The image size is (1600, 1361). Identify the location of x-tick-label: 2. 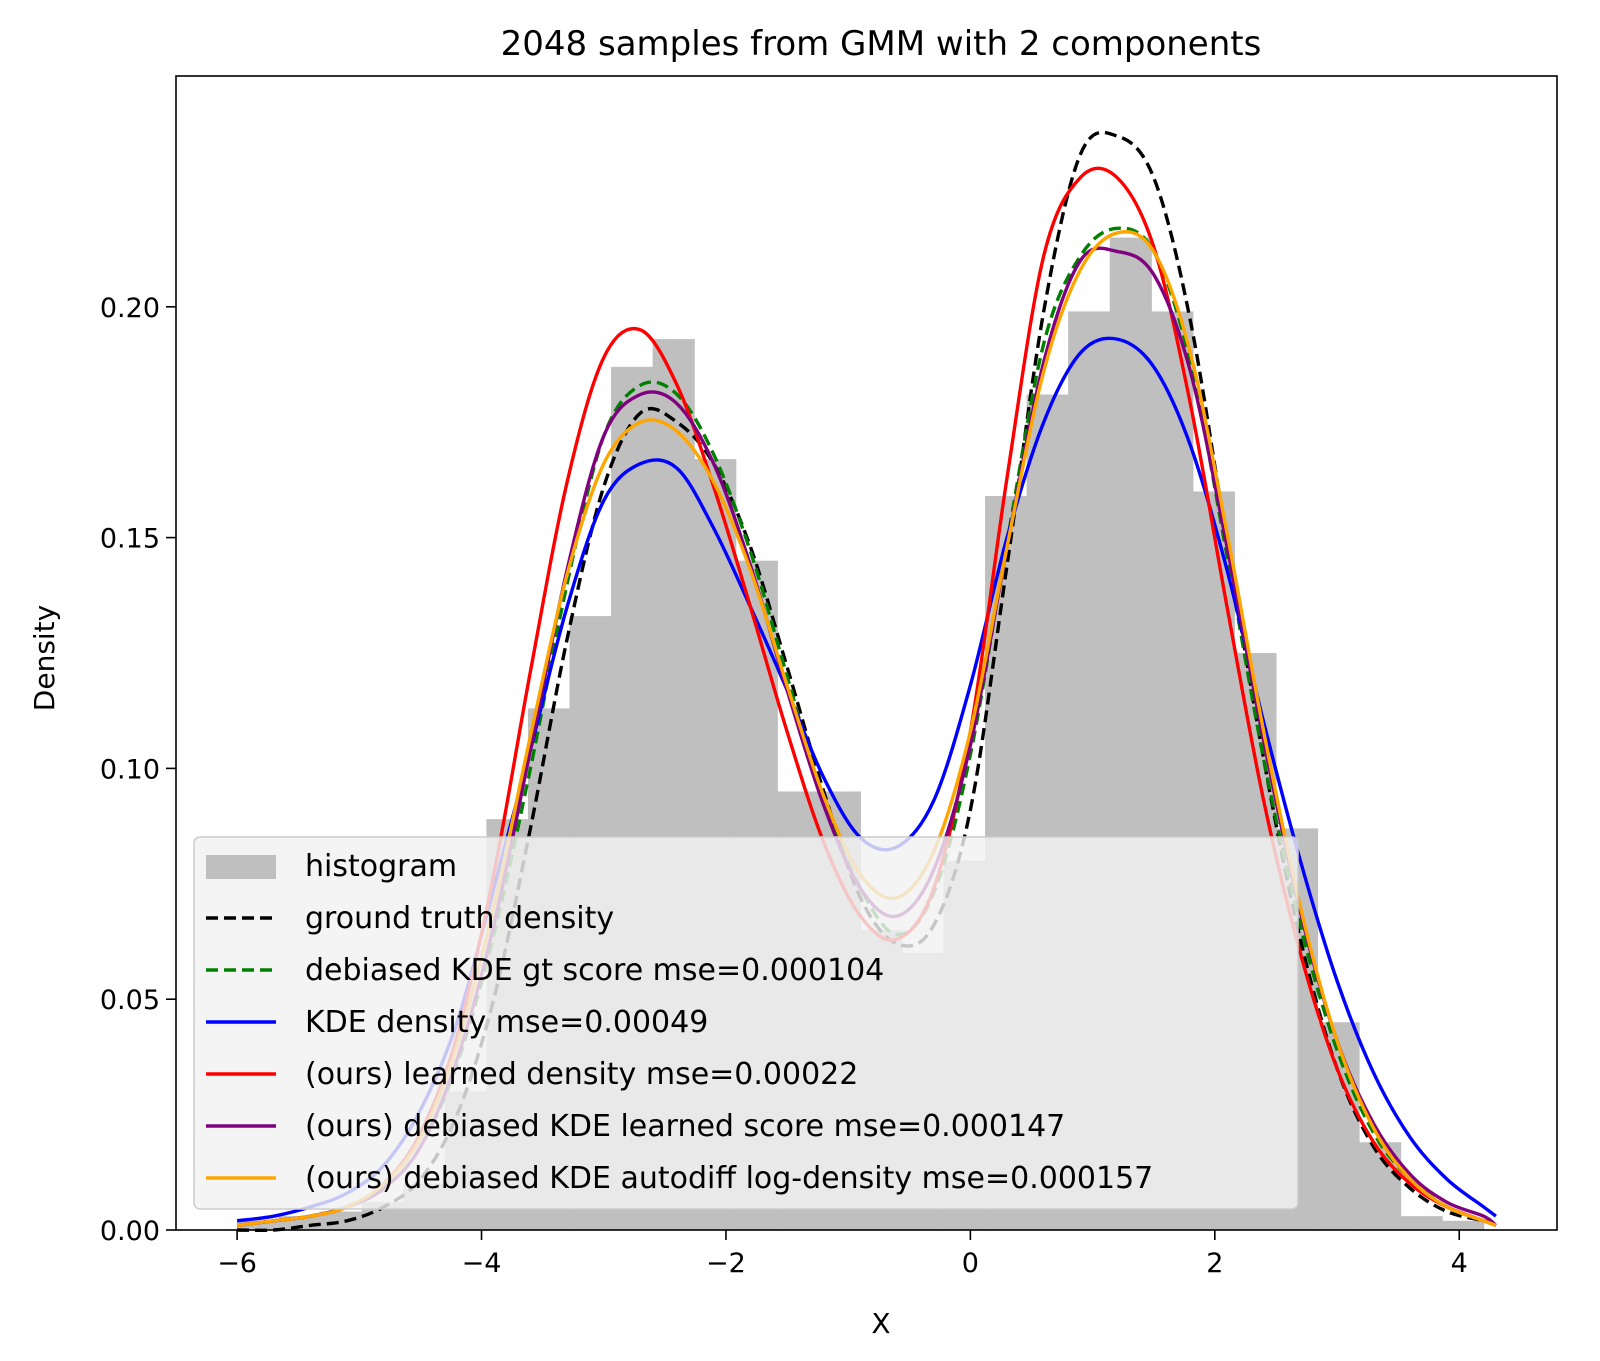
(1214, 1263).